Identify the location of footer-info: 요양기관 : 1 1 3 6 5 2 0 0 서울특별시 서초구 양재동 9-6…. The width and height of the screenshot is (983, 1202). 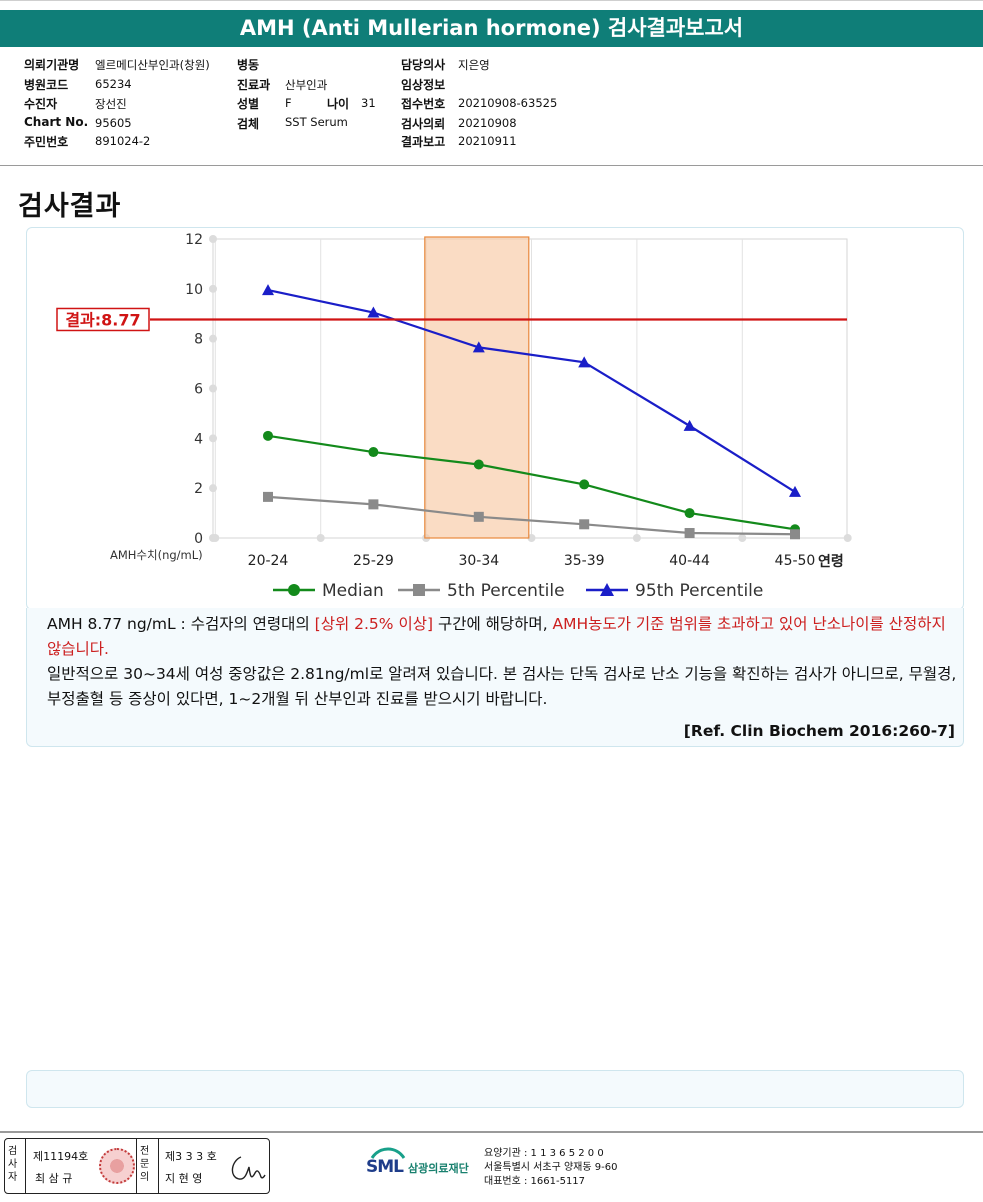
(550, 1168).